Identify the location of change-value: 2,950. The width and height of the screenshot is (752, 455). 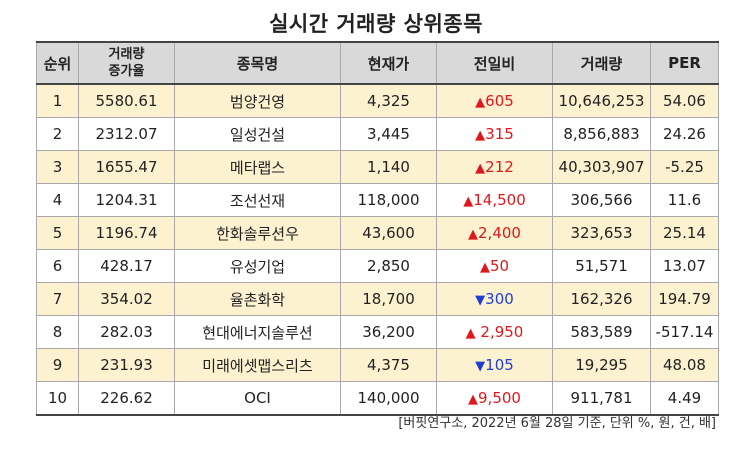
(499, 332).